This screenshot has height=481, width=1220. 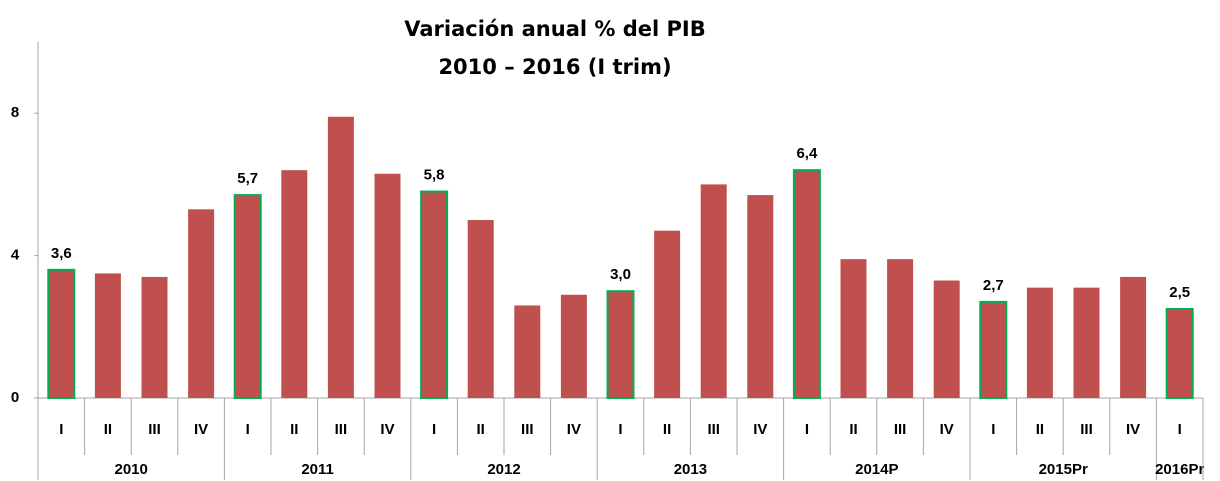 I want to click on group-label: 2012, so click(x=503, y=469).